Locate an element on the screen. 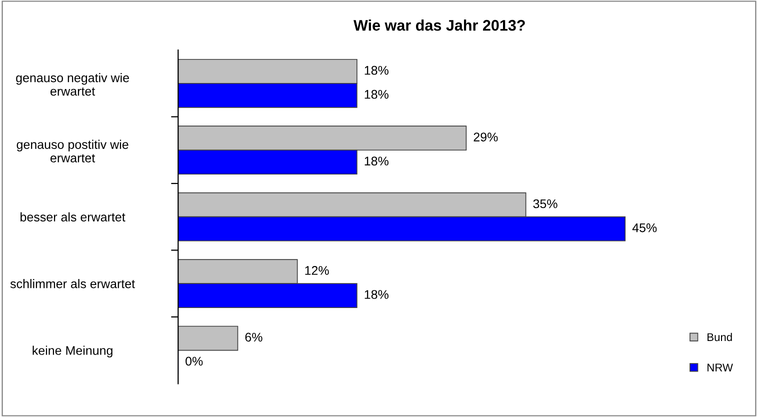 This screenshot has width=758, height=417. data-label: 45% is located at coordinates (644, 227).